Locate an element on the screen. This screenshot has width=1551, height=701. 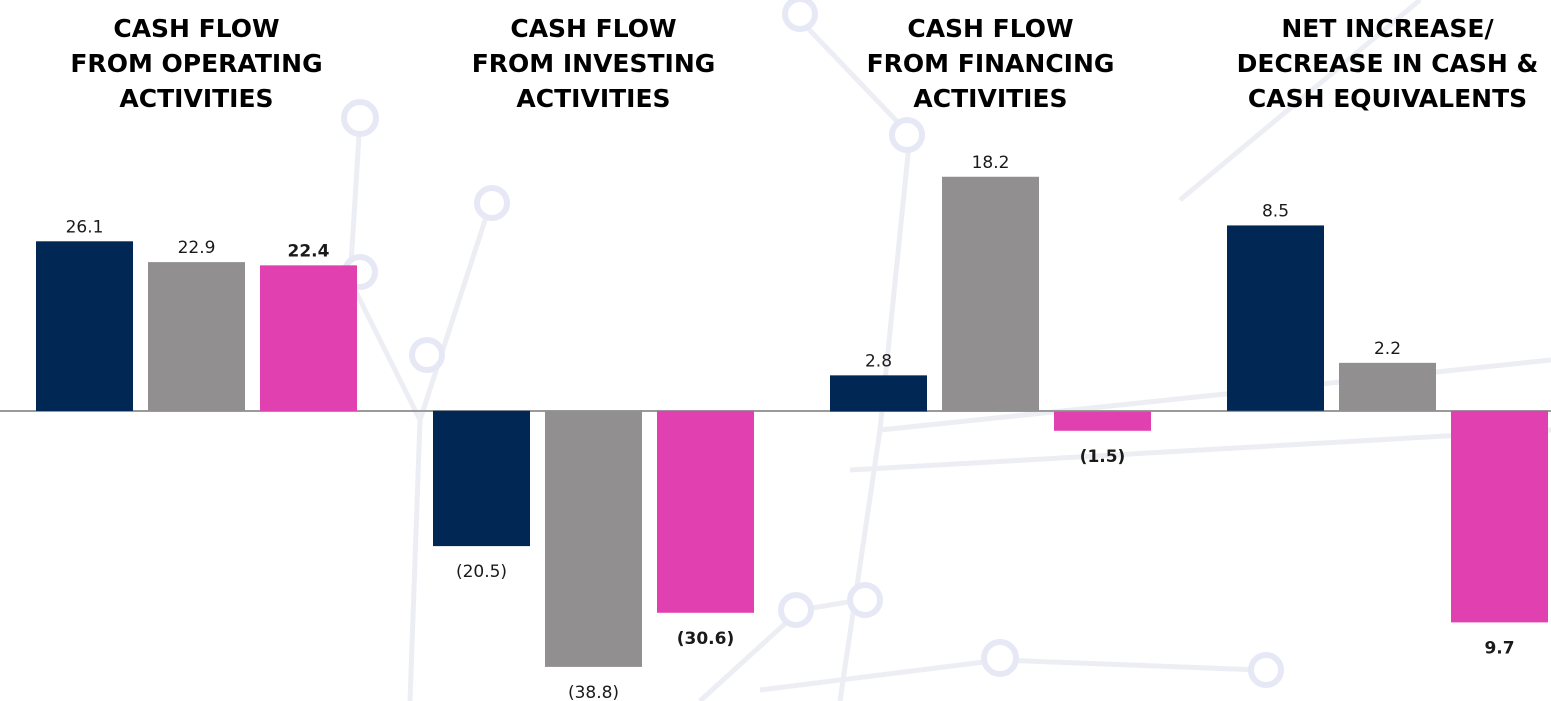
value-label: 2.2 is located at coordinates (1387, 349).